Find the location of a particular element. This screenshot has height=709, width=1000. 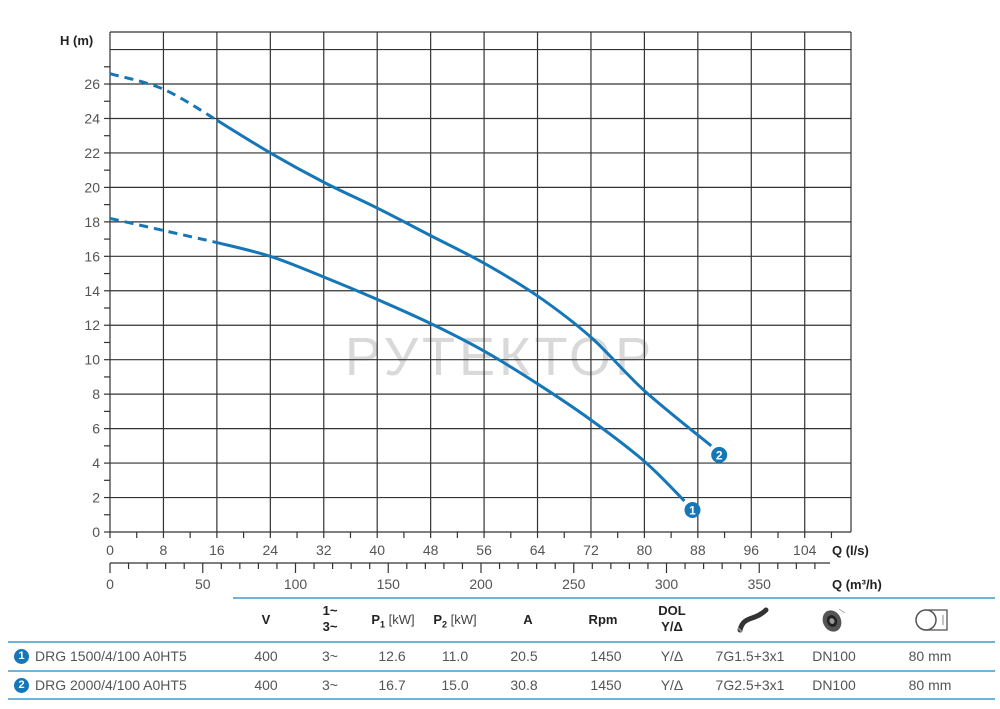

x-tick-label: 0 is located at coordinates (110, 550).